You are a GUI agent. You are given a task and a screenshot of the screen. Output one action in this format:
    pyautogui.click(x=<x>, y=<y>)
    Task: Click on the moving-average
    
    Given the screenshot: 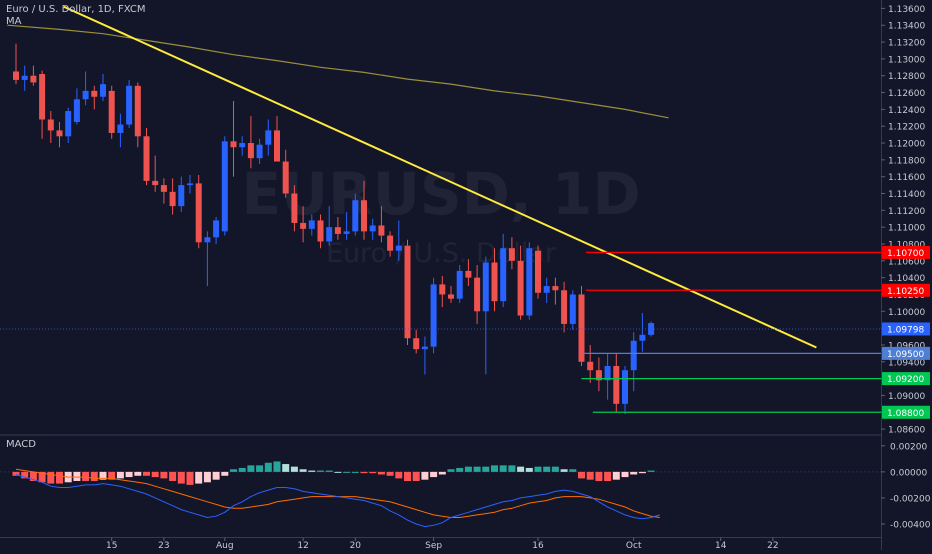 What is the action you would take?
    pyautogui.click(x=338, y=71)
    